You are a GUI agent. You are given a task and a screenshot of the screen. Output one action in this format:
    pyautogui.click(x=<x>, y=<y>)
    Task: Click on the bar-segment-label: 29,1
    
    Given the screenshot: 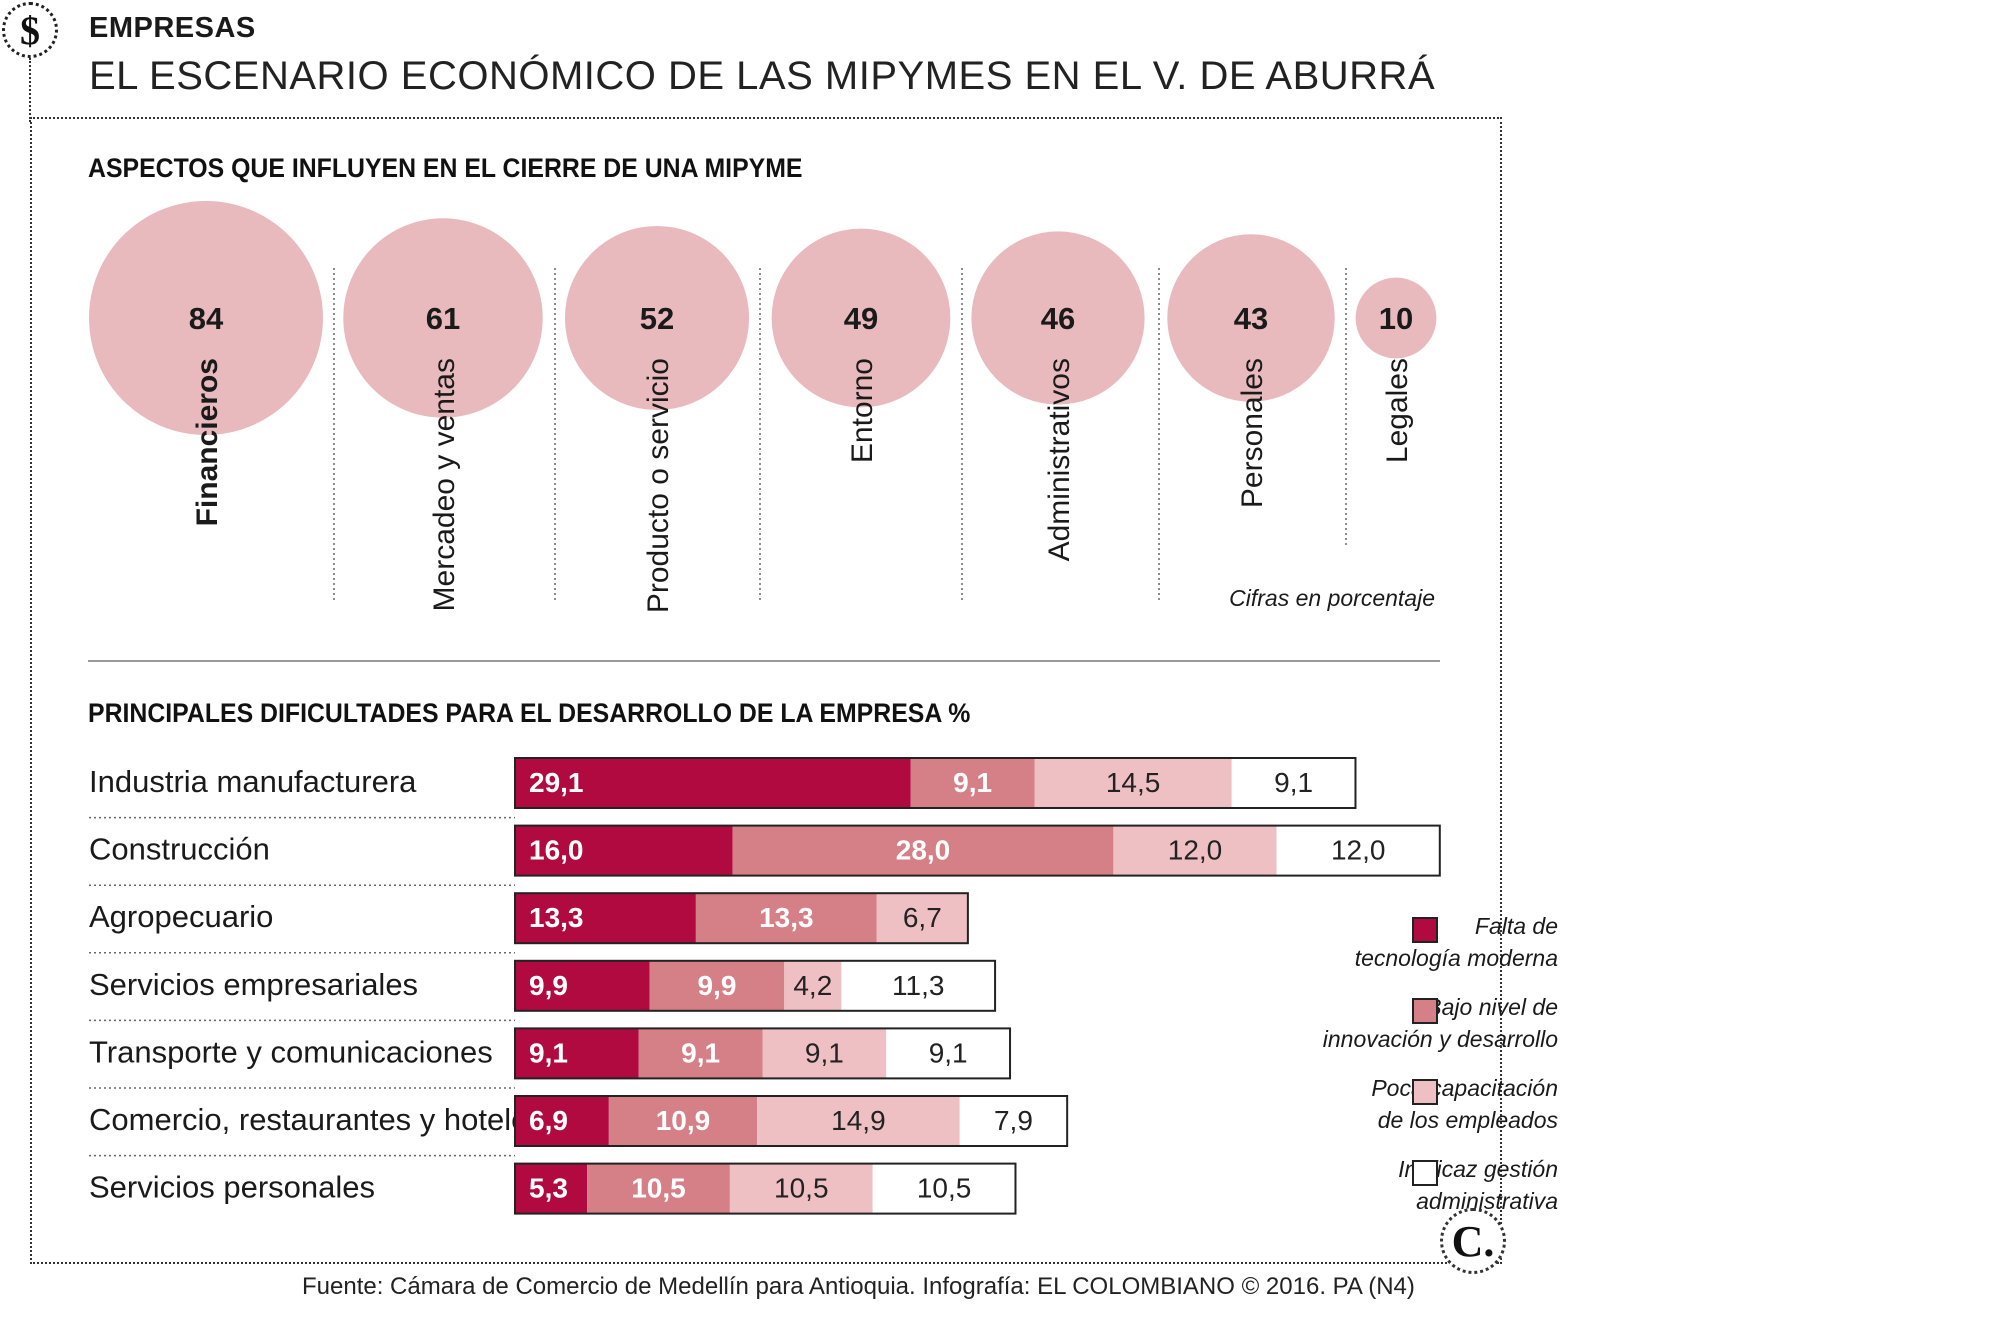 What is the action you would take?
    pyautogui.click(x=556, y=782)
    